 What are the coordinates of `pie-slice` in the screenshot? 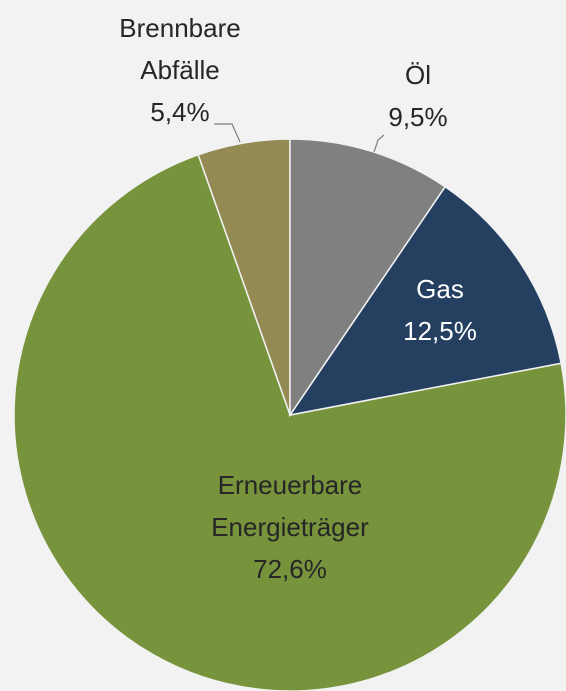 It's located at (368, 278).